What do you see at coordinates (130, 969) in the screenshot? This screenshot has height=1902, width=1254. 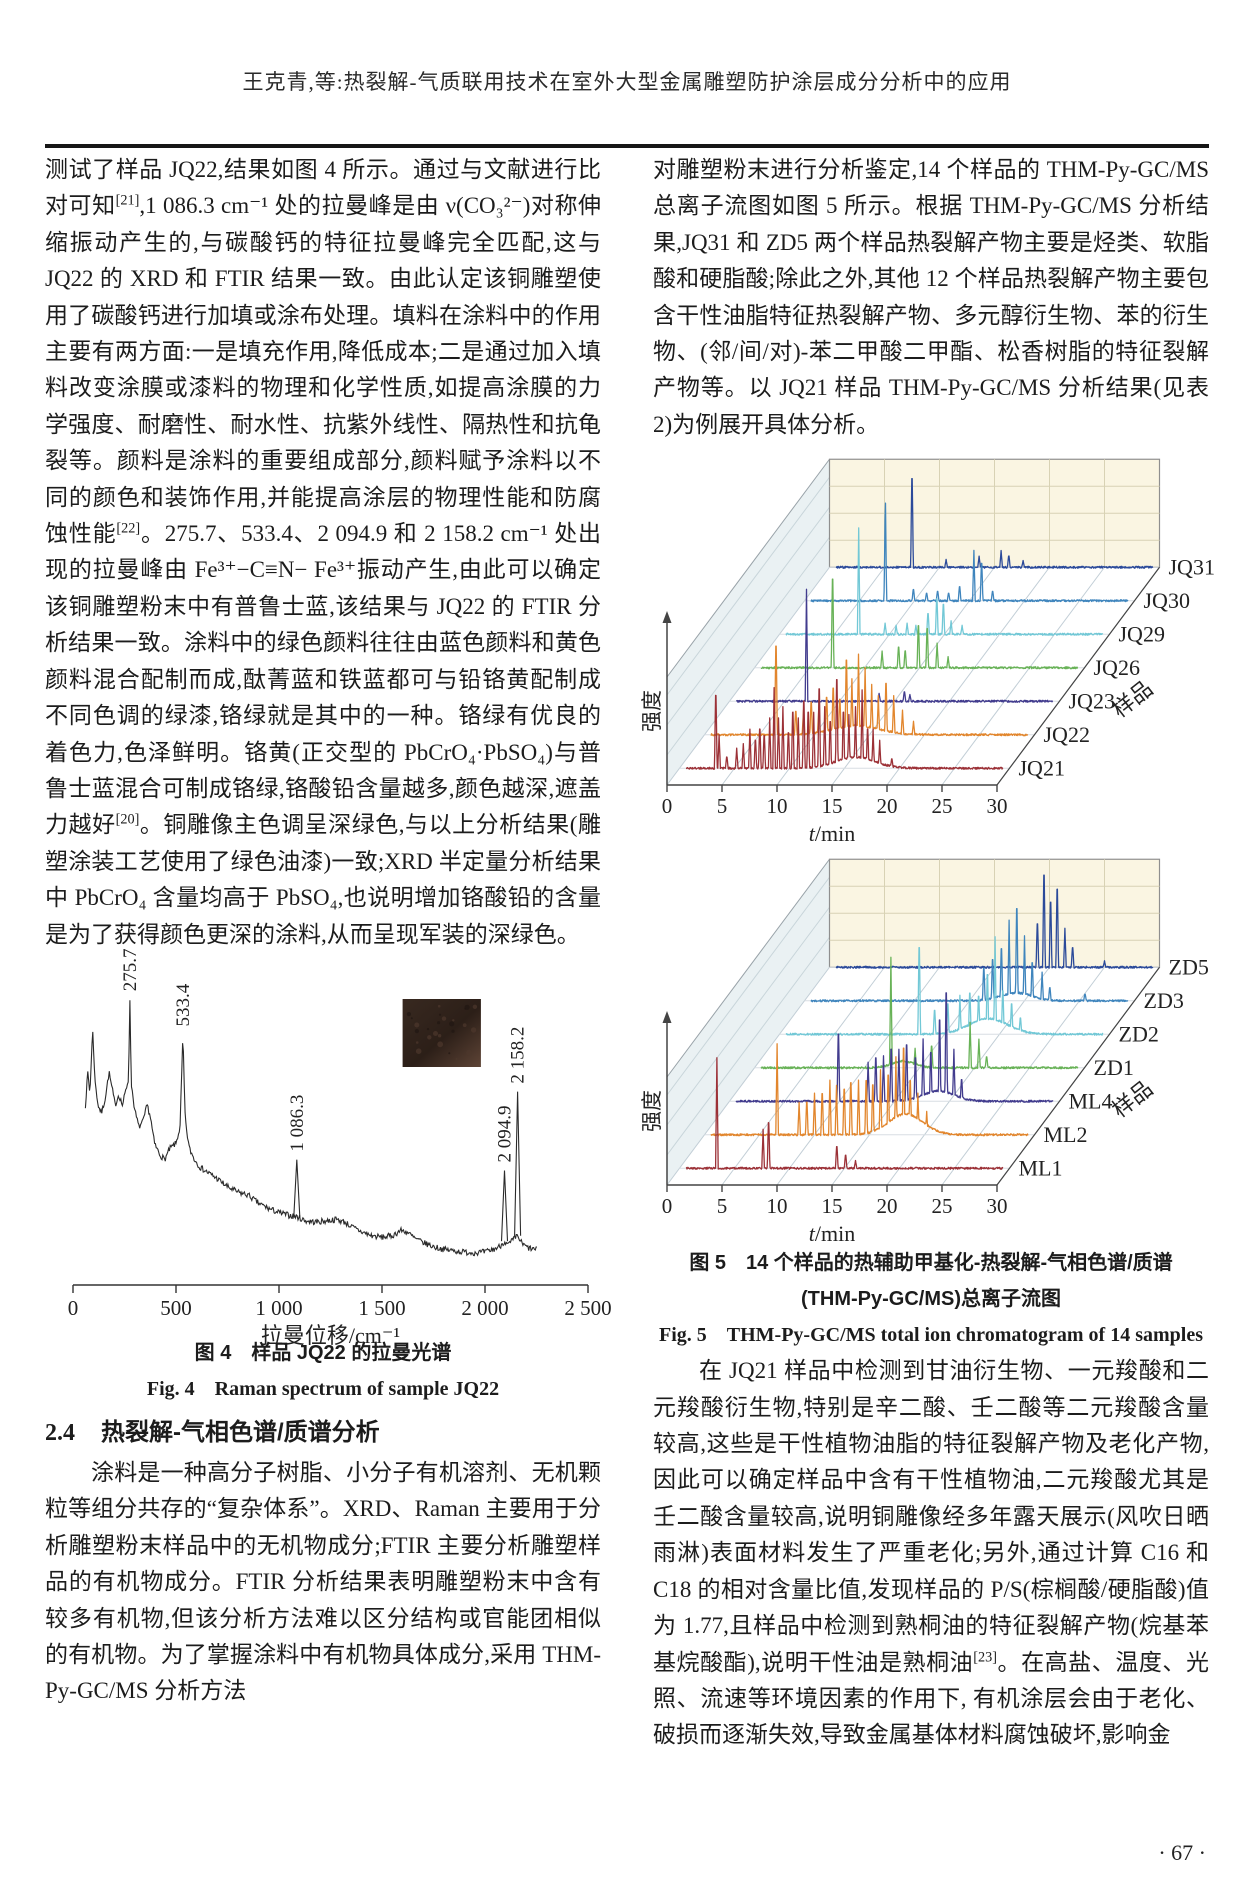 I see `svg-text: 275.7` at bounding box center [130, 969].